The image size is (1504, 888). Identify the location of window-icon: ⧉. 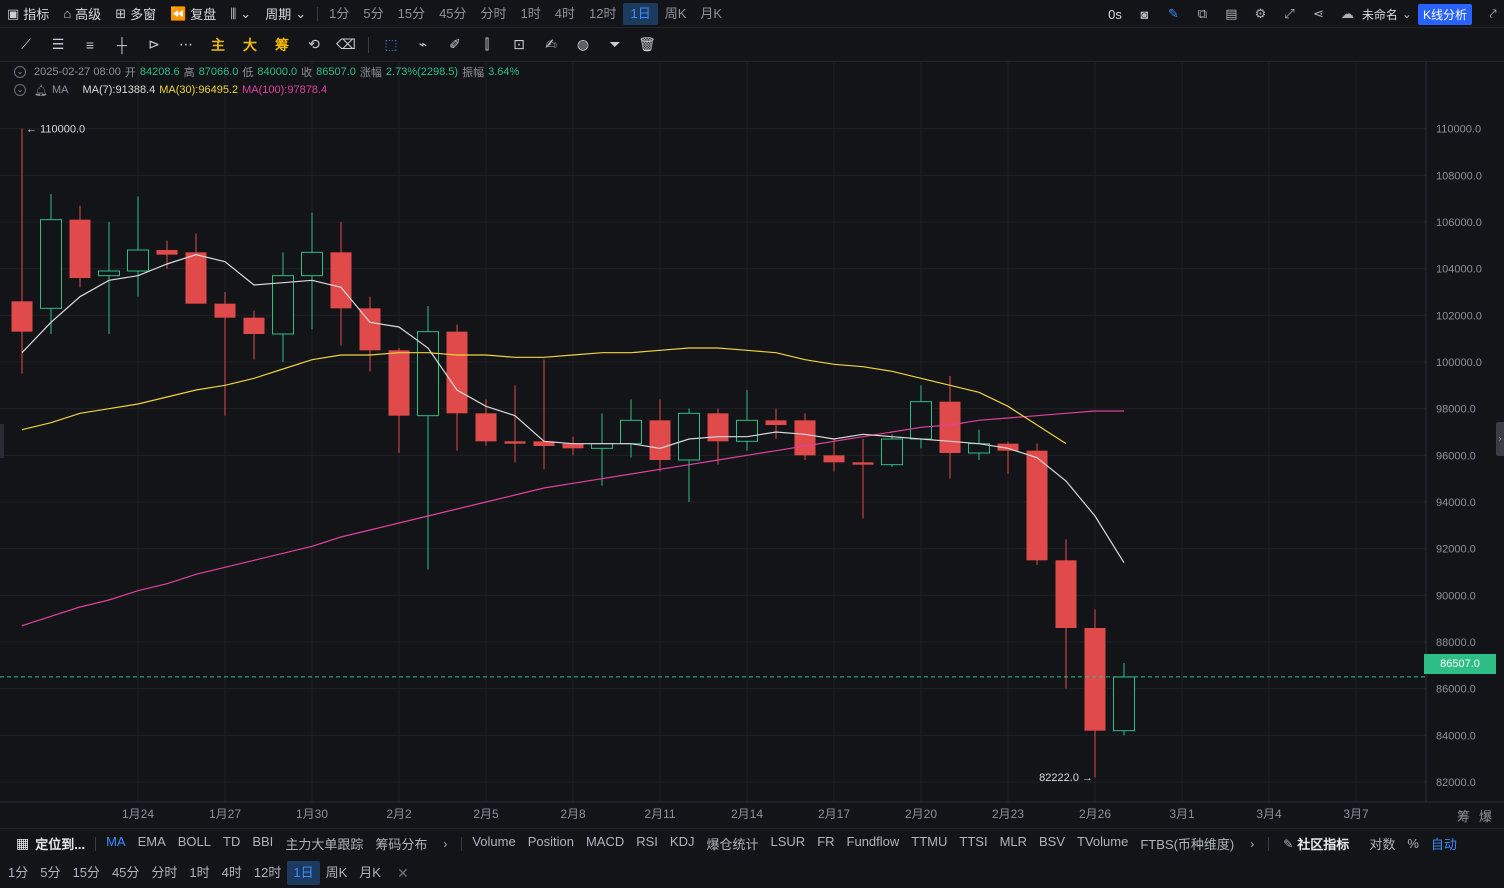
(1202, 13).